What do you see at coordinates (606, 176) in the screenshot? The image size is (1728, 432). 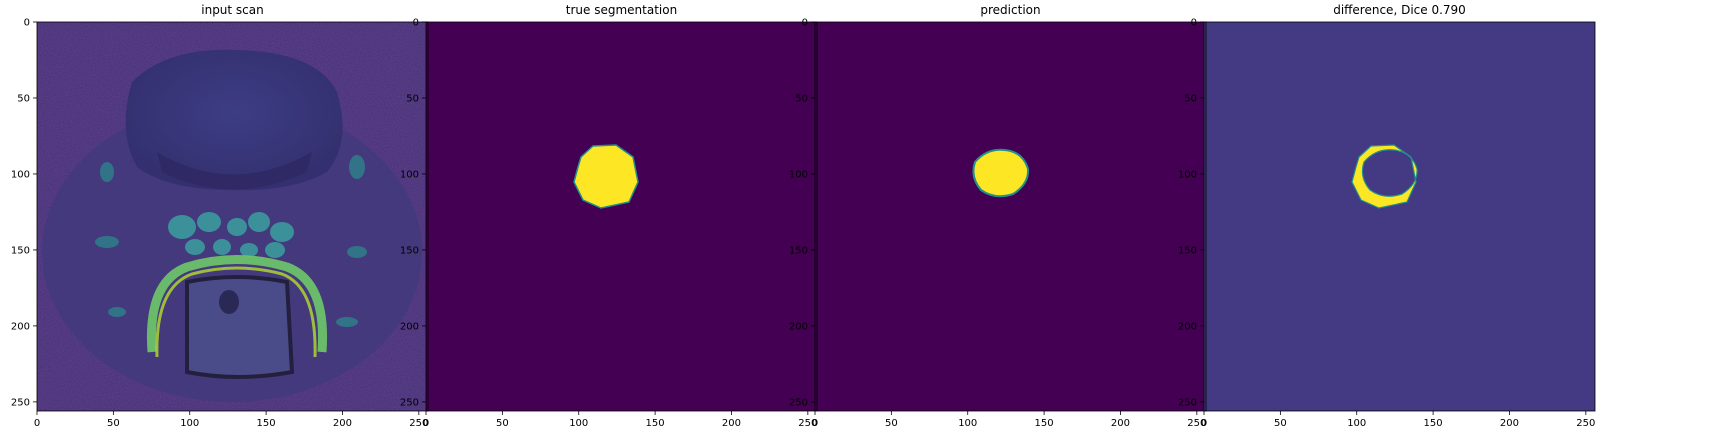 I see `segmentation-blob` at bounding box center [606, 176].